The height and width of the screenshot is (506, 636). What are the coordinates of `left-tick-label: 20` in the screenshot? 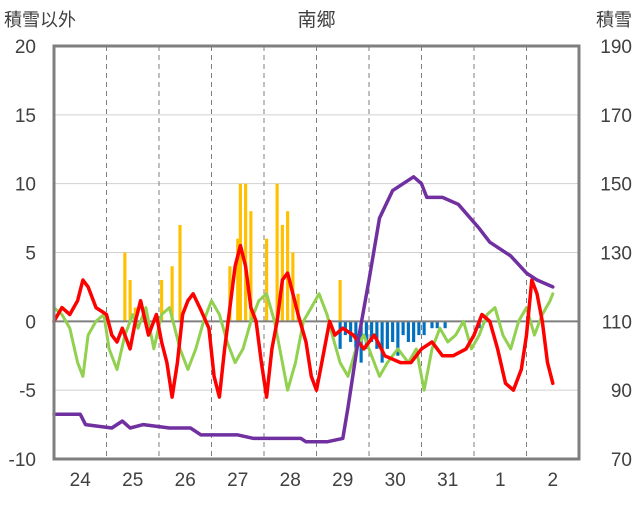 It's located at (25, 47).